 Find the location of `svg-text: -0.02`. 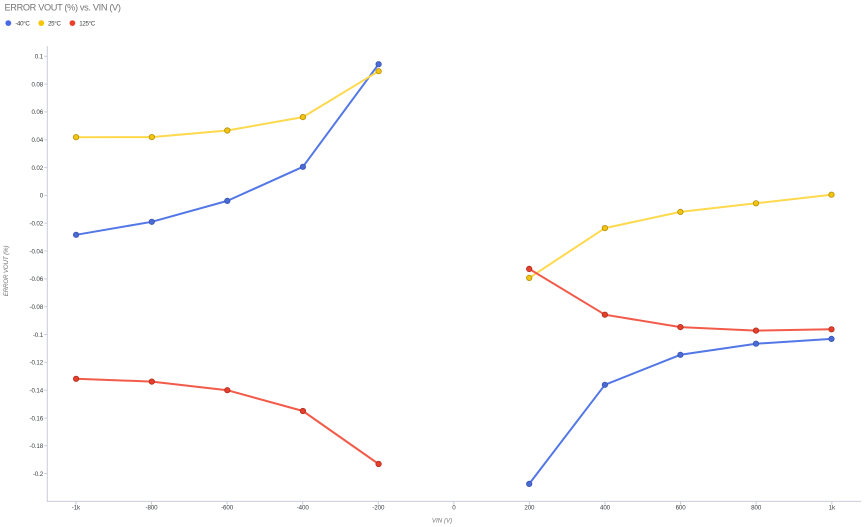

svg-text: -0.02 is located at coordinates (36, 224).